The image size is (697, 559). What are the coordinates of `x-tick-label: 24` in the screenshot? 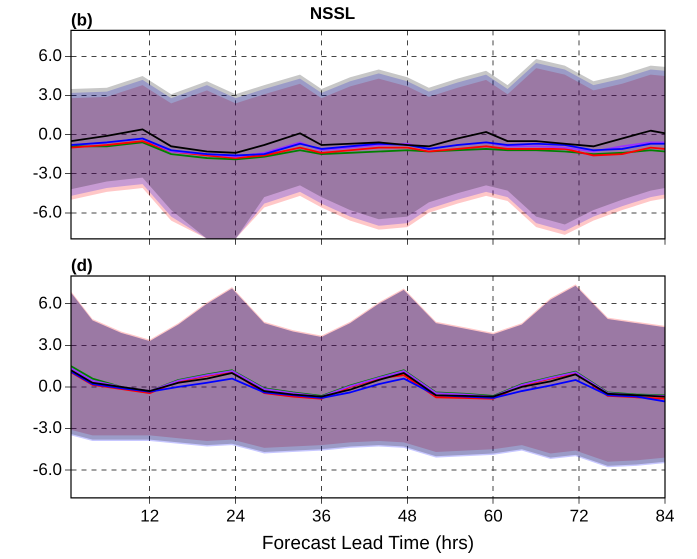 It's located at (236, 516).